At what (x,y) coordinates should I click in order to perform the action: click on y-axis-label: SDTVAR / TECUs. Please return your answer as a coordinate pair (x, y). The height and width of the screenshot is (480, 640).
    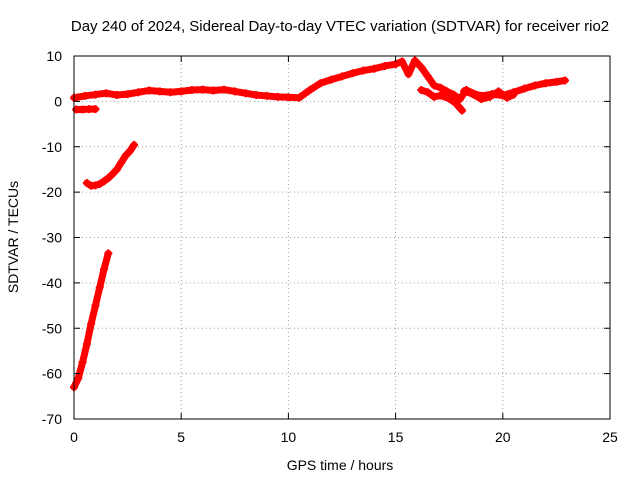
    Looking at the image, I should click on (13, 237).